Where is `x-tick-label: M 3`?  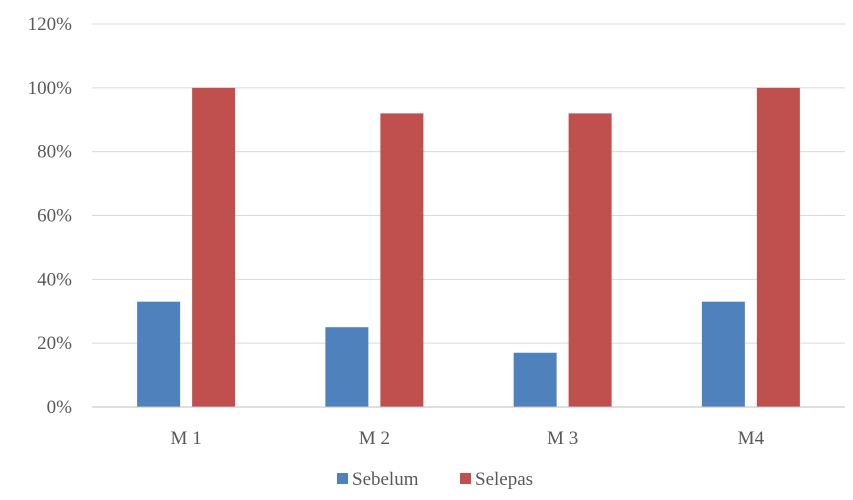 x-tick-label: M 3 is located at coordinates (562, 438).